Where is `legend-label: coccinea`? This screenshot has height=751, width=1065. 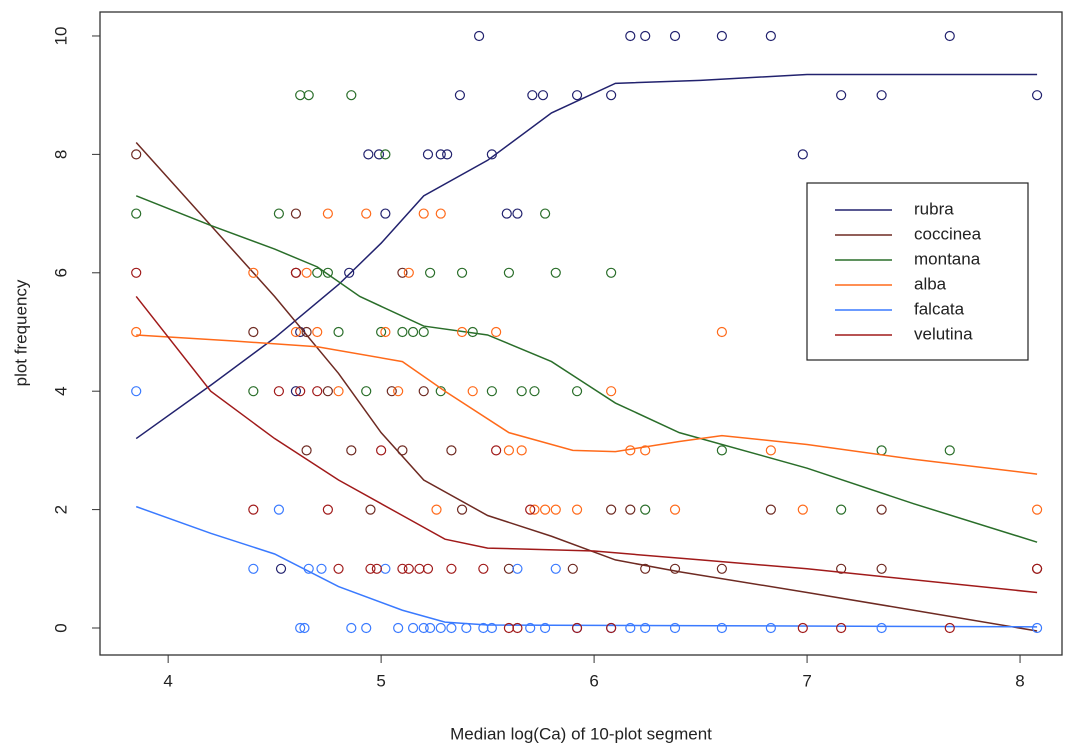 legend-label: coccinea is located at coordinates (948, 233).